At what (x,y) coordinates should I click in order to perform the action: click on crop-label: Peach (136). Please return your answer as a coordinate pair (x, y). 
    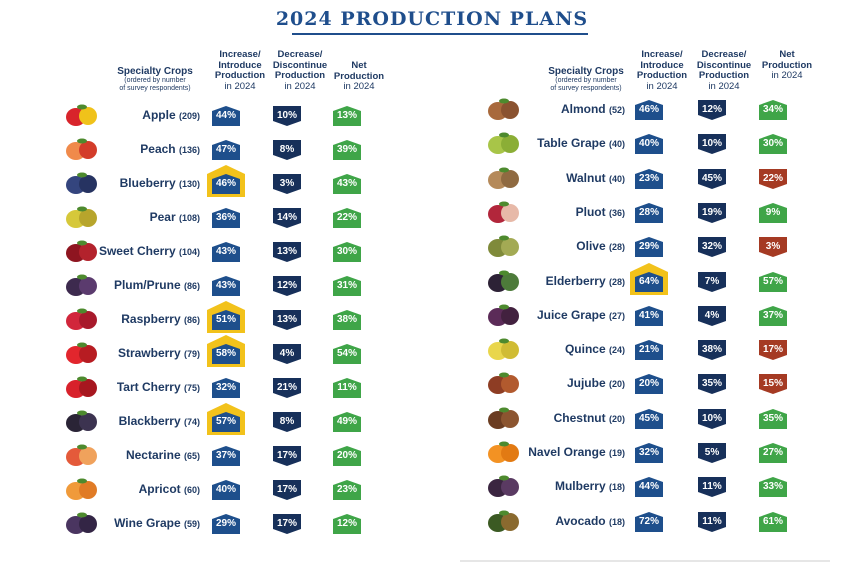
    Looking at the image, I should click on (170, 149).